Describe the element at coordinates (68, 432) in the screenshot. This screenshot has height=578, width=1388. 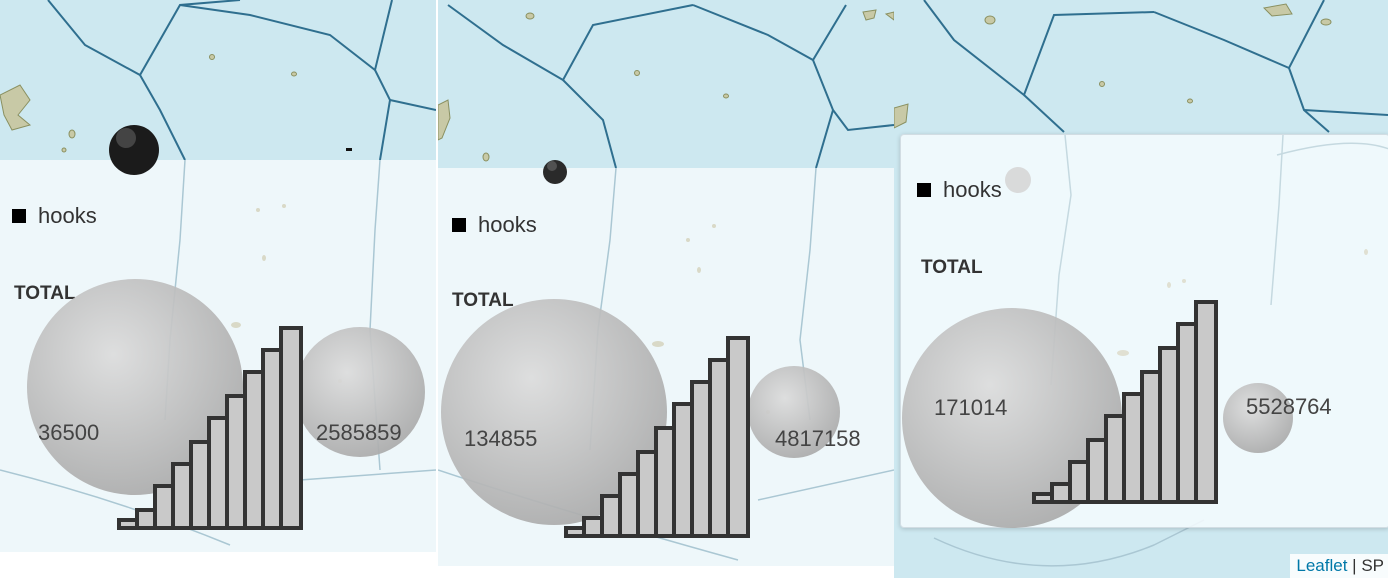
I see `legend-small-value: 36500` at that location.